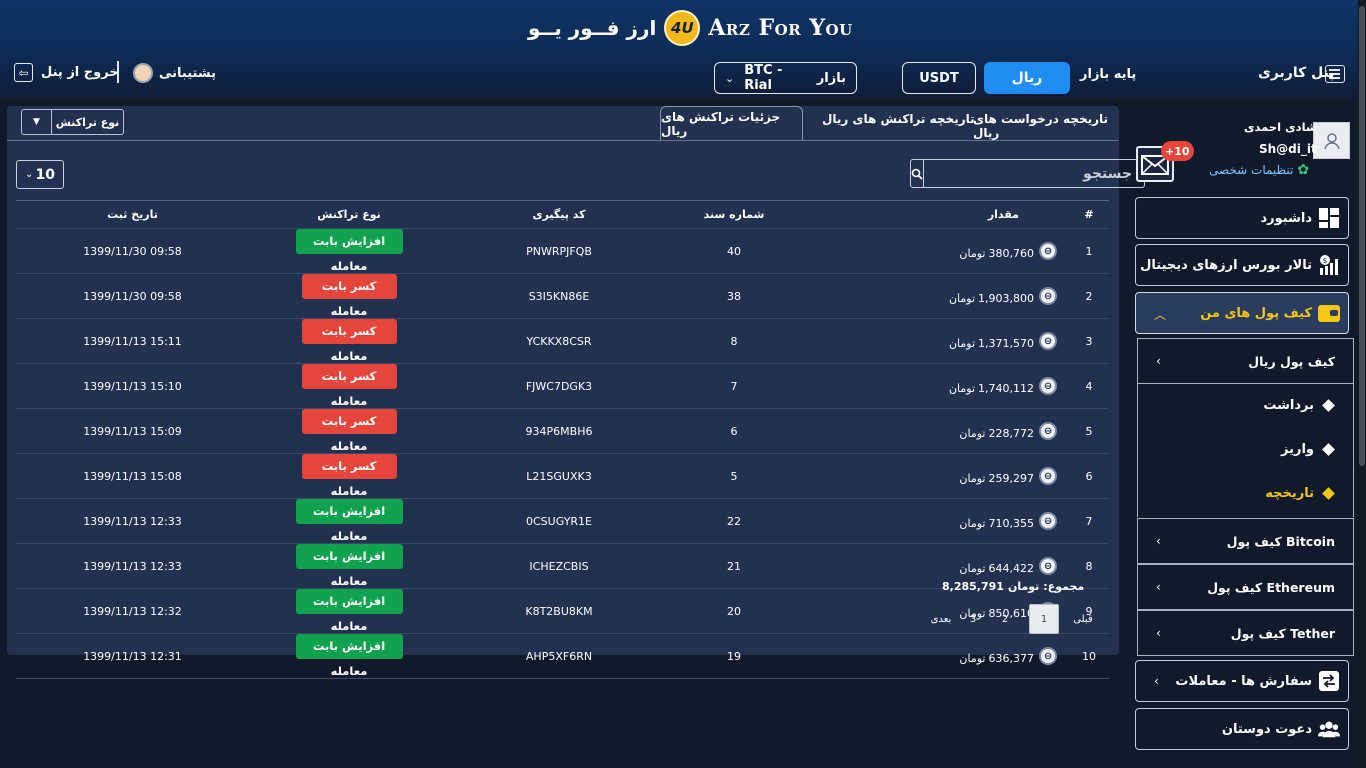  What do you see at coordinates (1156, 681) in the screenshot?
I see `chevron-left-icon: ‹` at bounding box center [1156, 681].